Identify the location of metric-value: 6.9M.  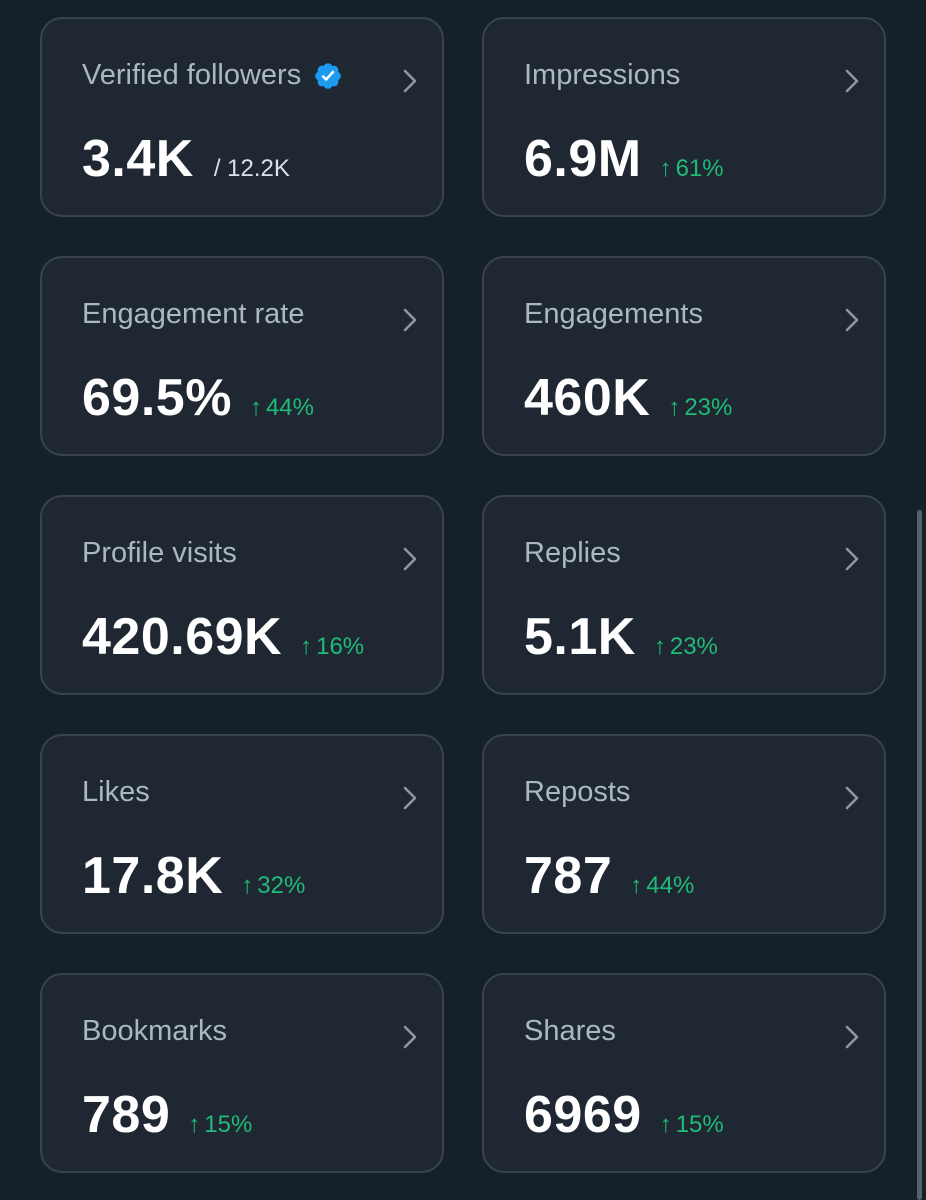
(583, 159).